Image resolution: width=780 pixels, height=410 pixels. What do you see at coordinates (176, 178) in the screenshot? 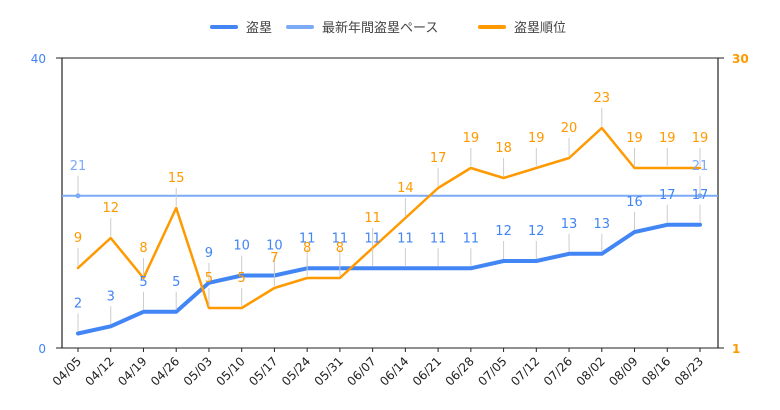
I see `data-label: 15` at bounding box center [176, 178].